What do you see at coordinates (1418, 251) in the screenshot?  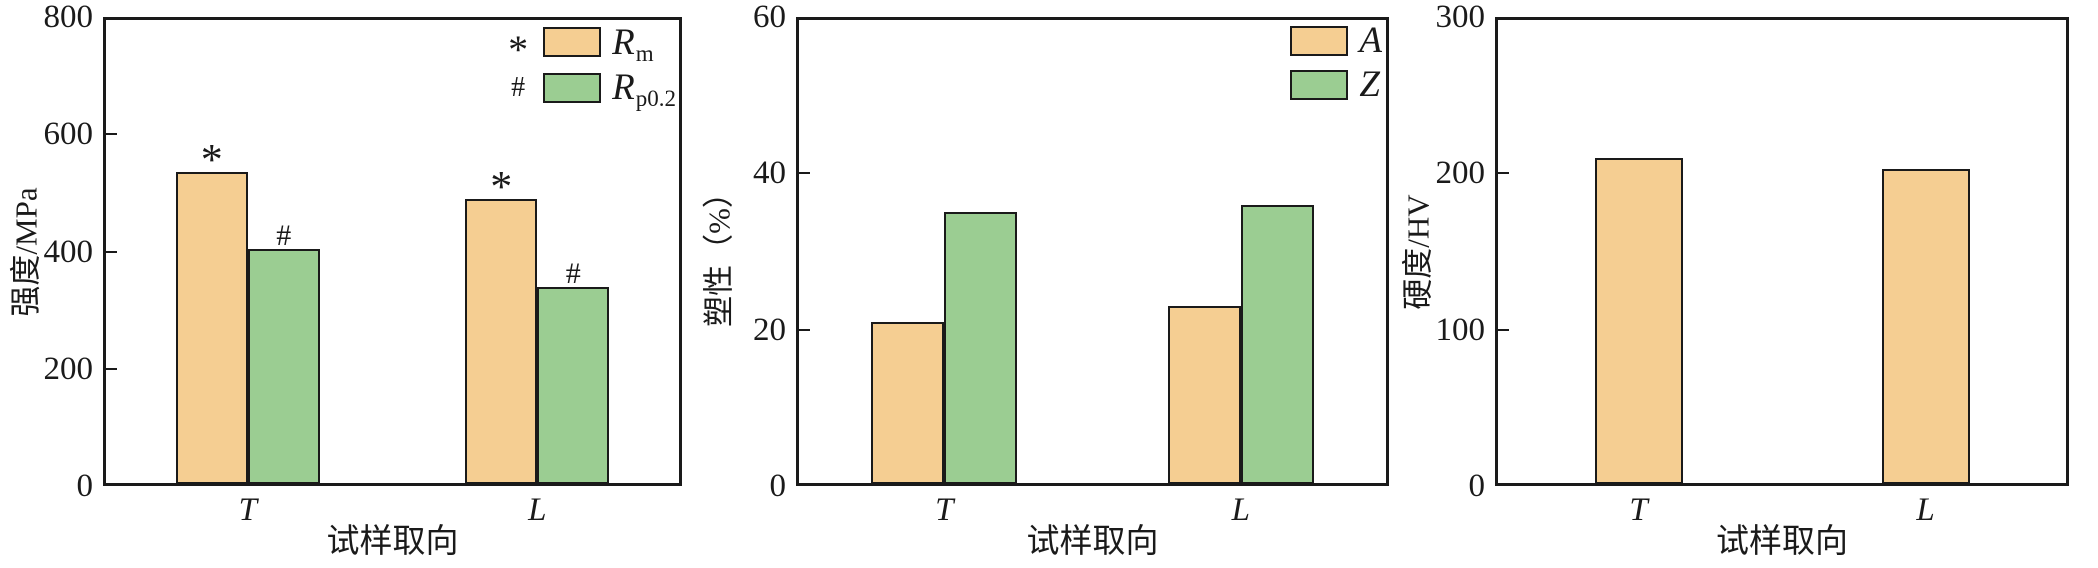 I see `y-axis-label: 硬度/HV` at bounding box center [1418, 251].